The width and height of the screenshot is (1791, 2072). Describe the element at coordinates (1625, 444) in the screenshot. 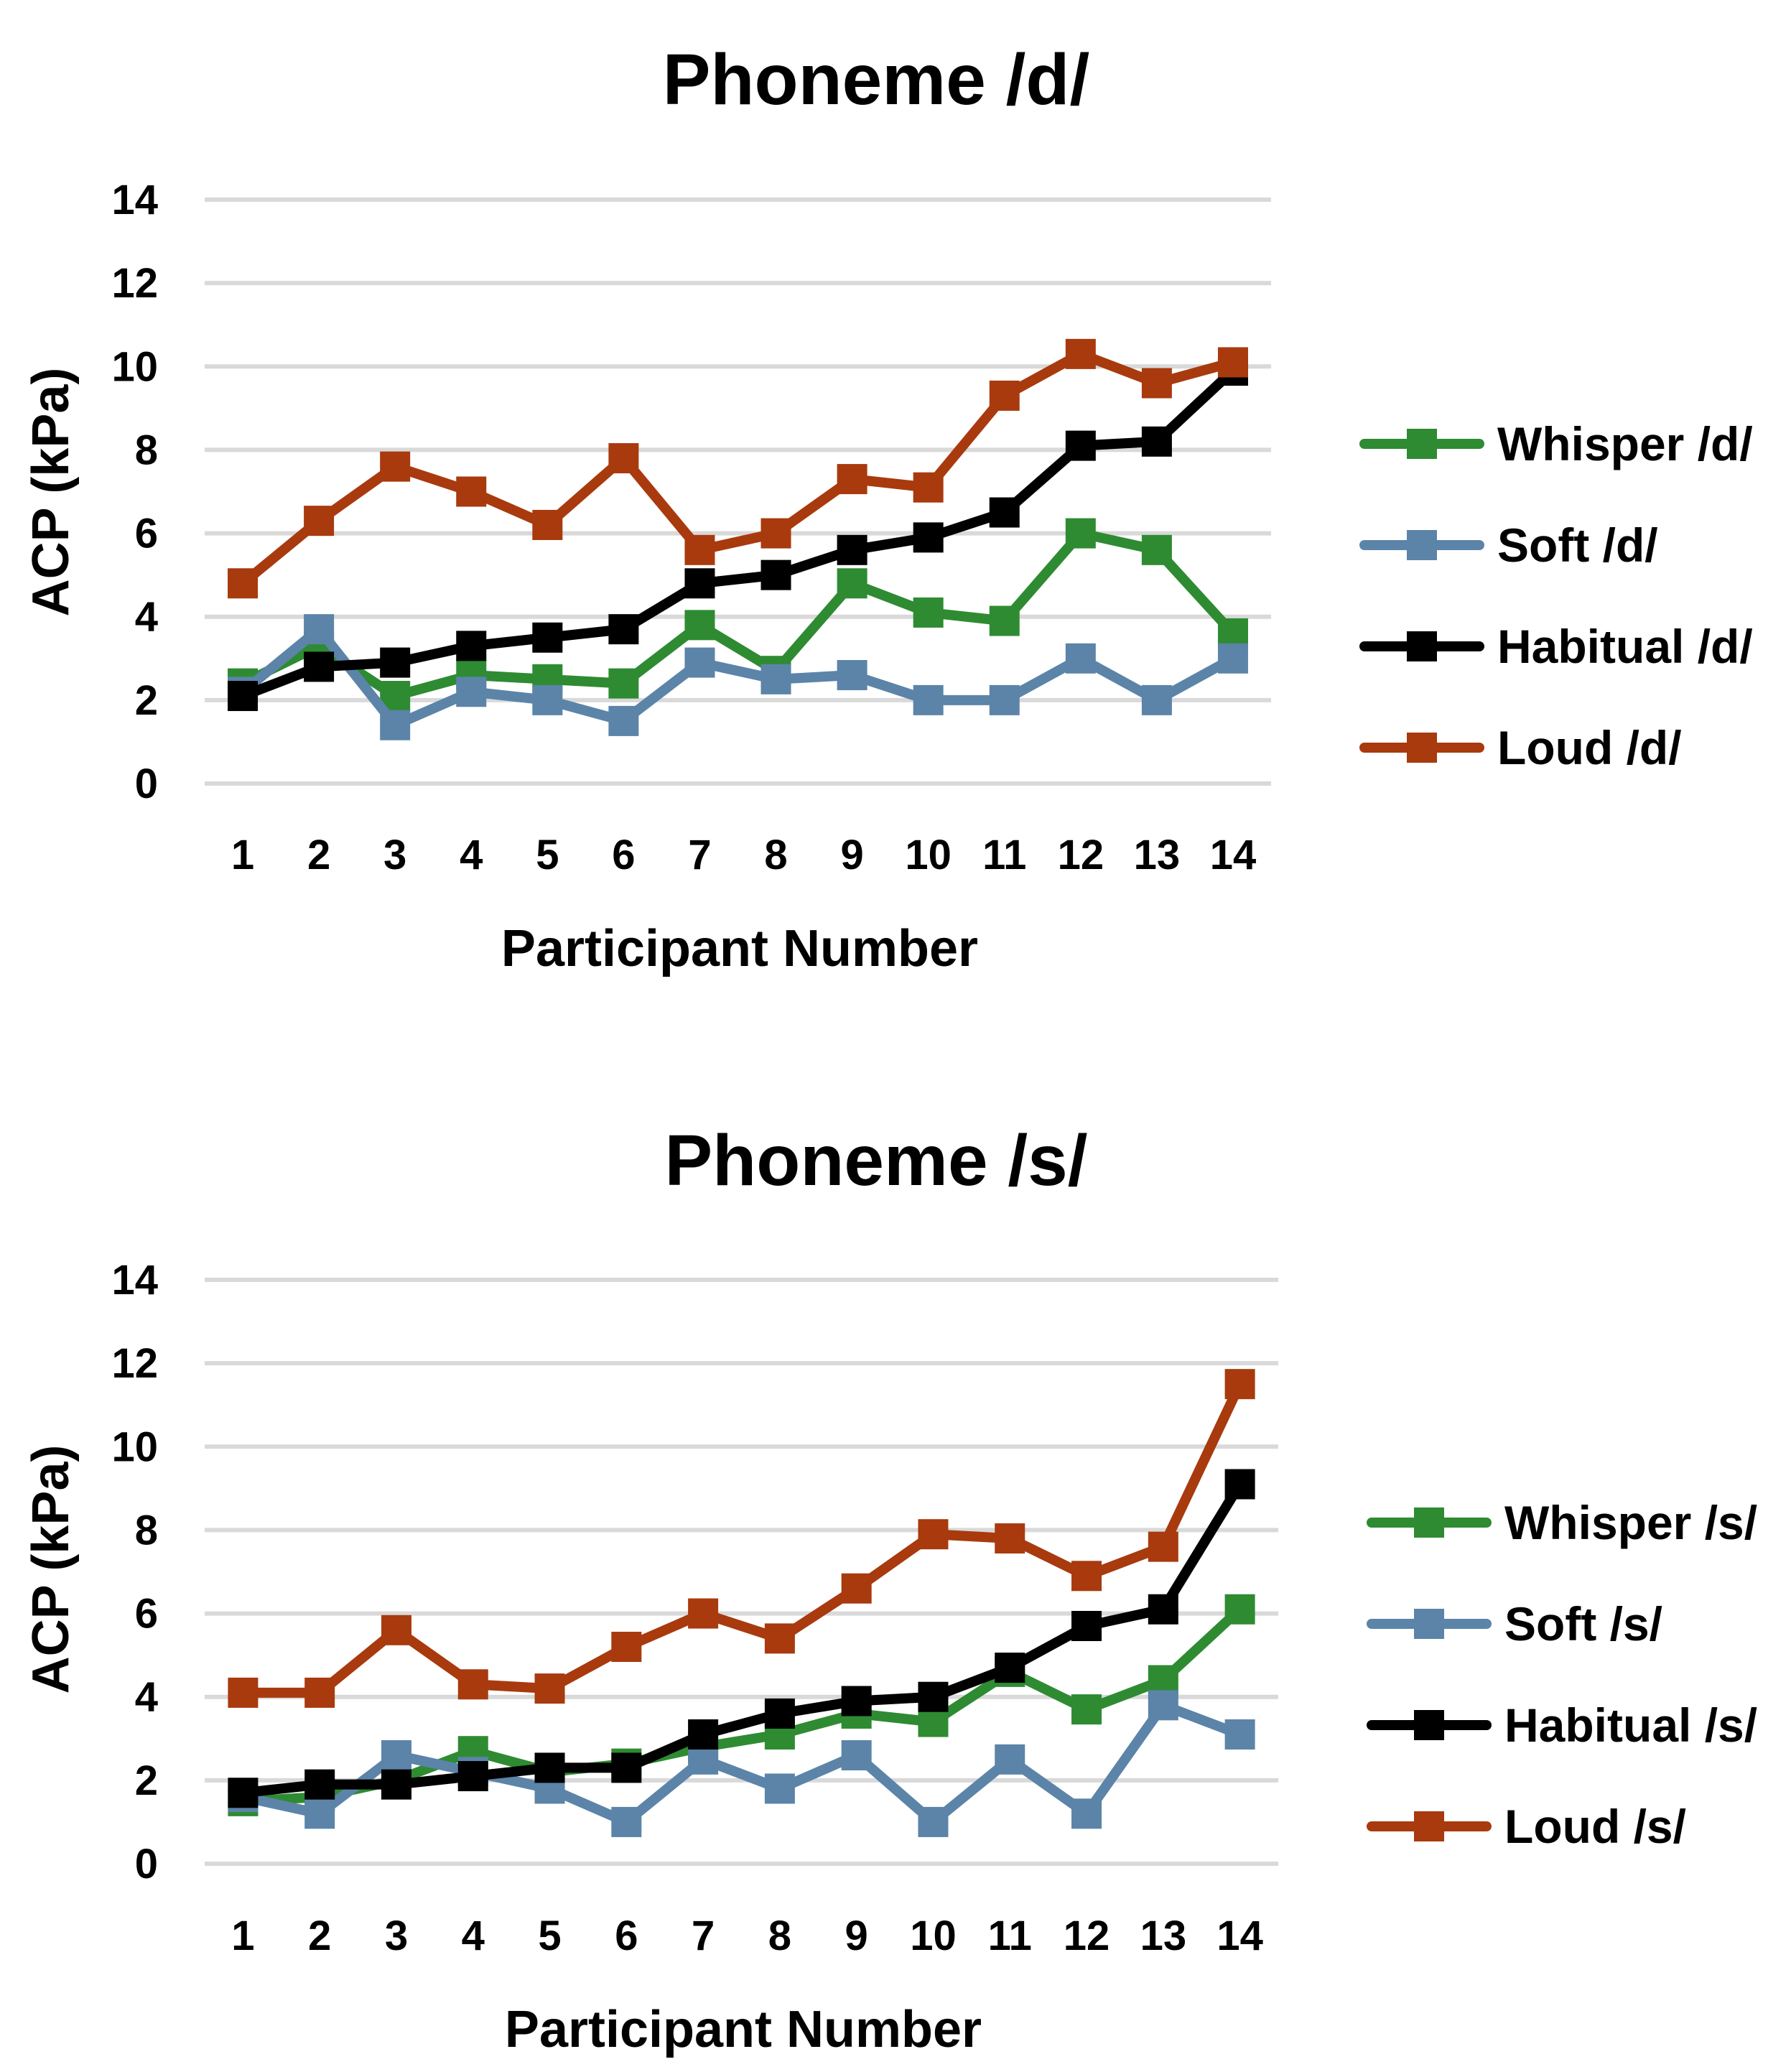

I see `legend-label: Whisper /d/` at that location.